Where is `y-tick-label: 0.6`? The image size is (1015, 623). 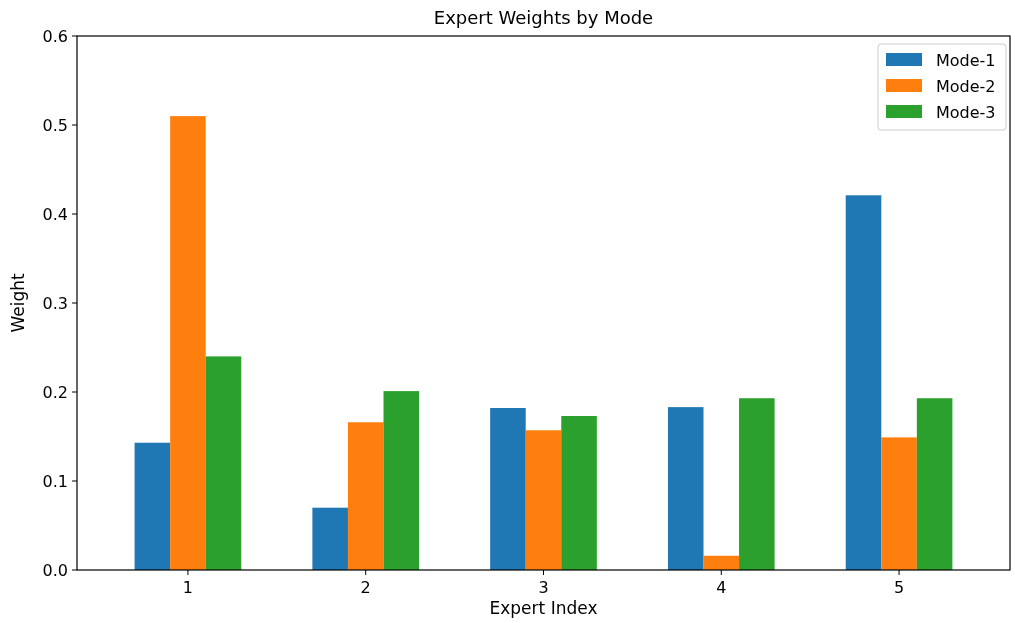 y-tick-label: 0.6 is located at coordinates (55, 36).